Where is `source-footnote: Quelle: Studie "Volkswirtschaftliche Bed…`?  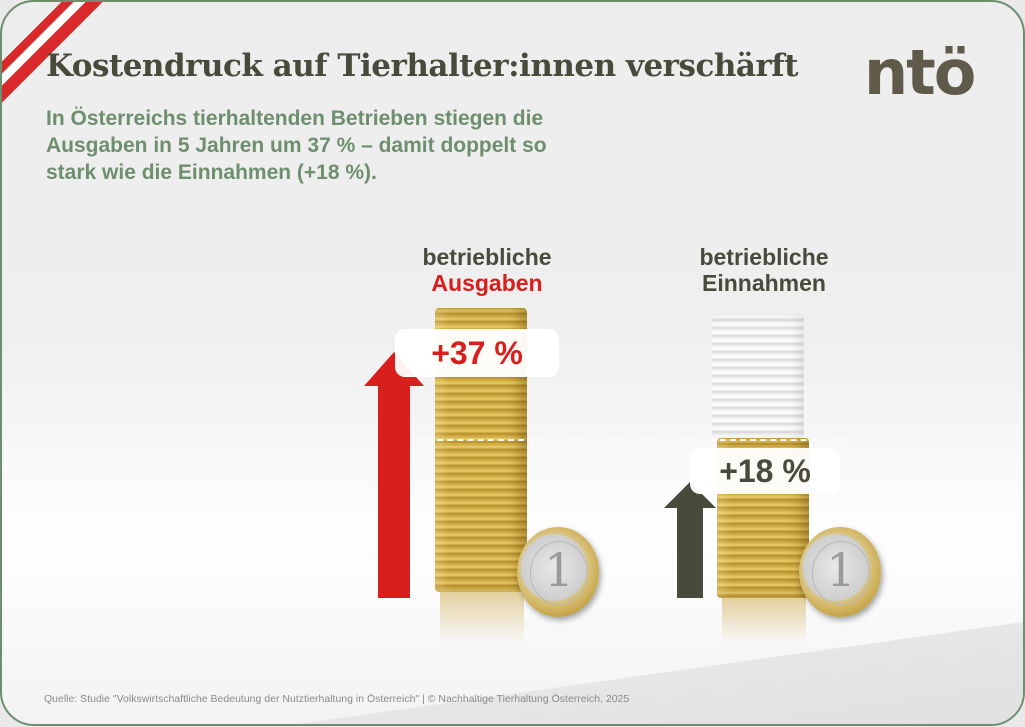 source-footnote: Quelle: Studie "Volkswirtschaftliche Bed… is located at coordinates (337, 699).